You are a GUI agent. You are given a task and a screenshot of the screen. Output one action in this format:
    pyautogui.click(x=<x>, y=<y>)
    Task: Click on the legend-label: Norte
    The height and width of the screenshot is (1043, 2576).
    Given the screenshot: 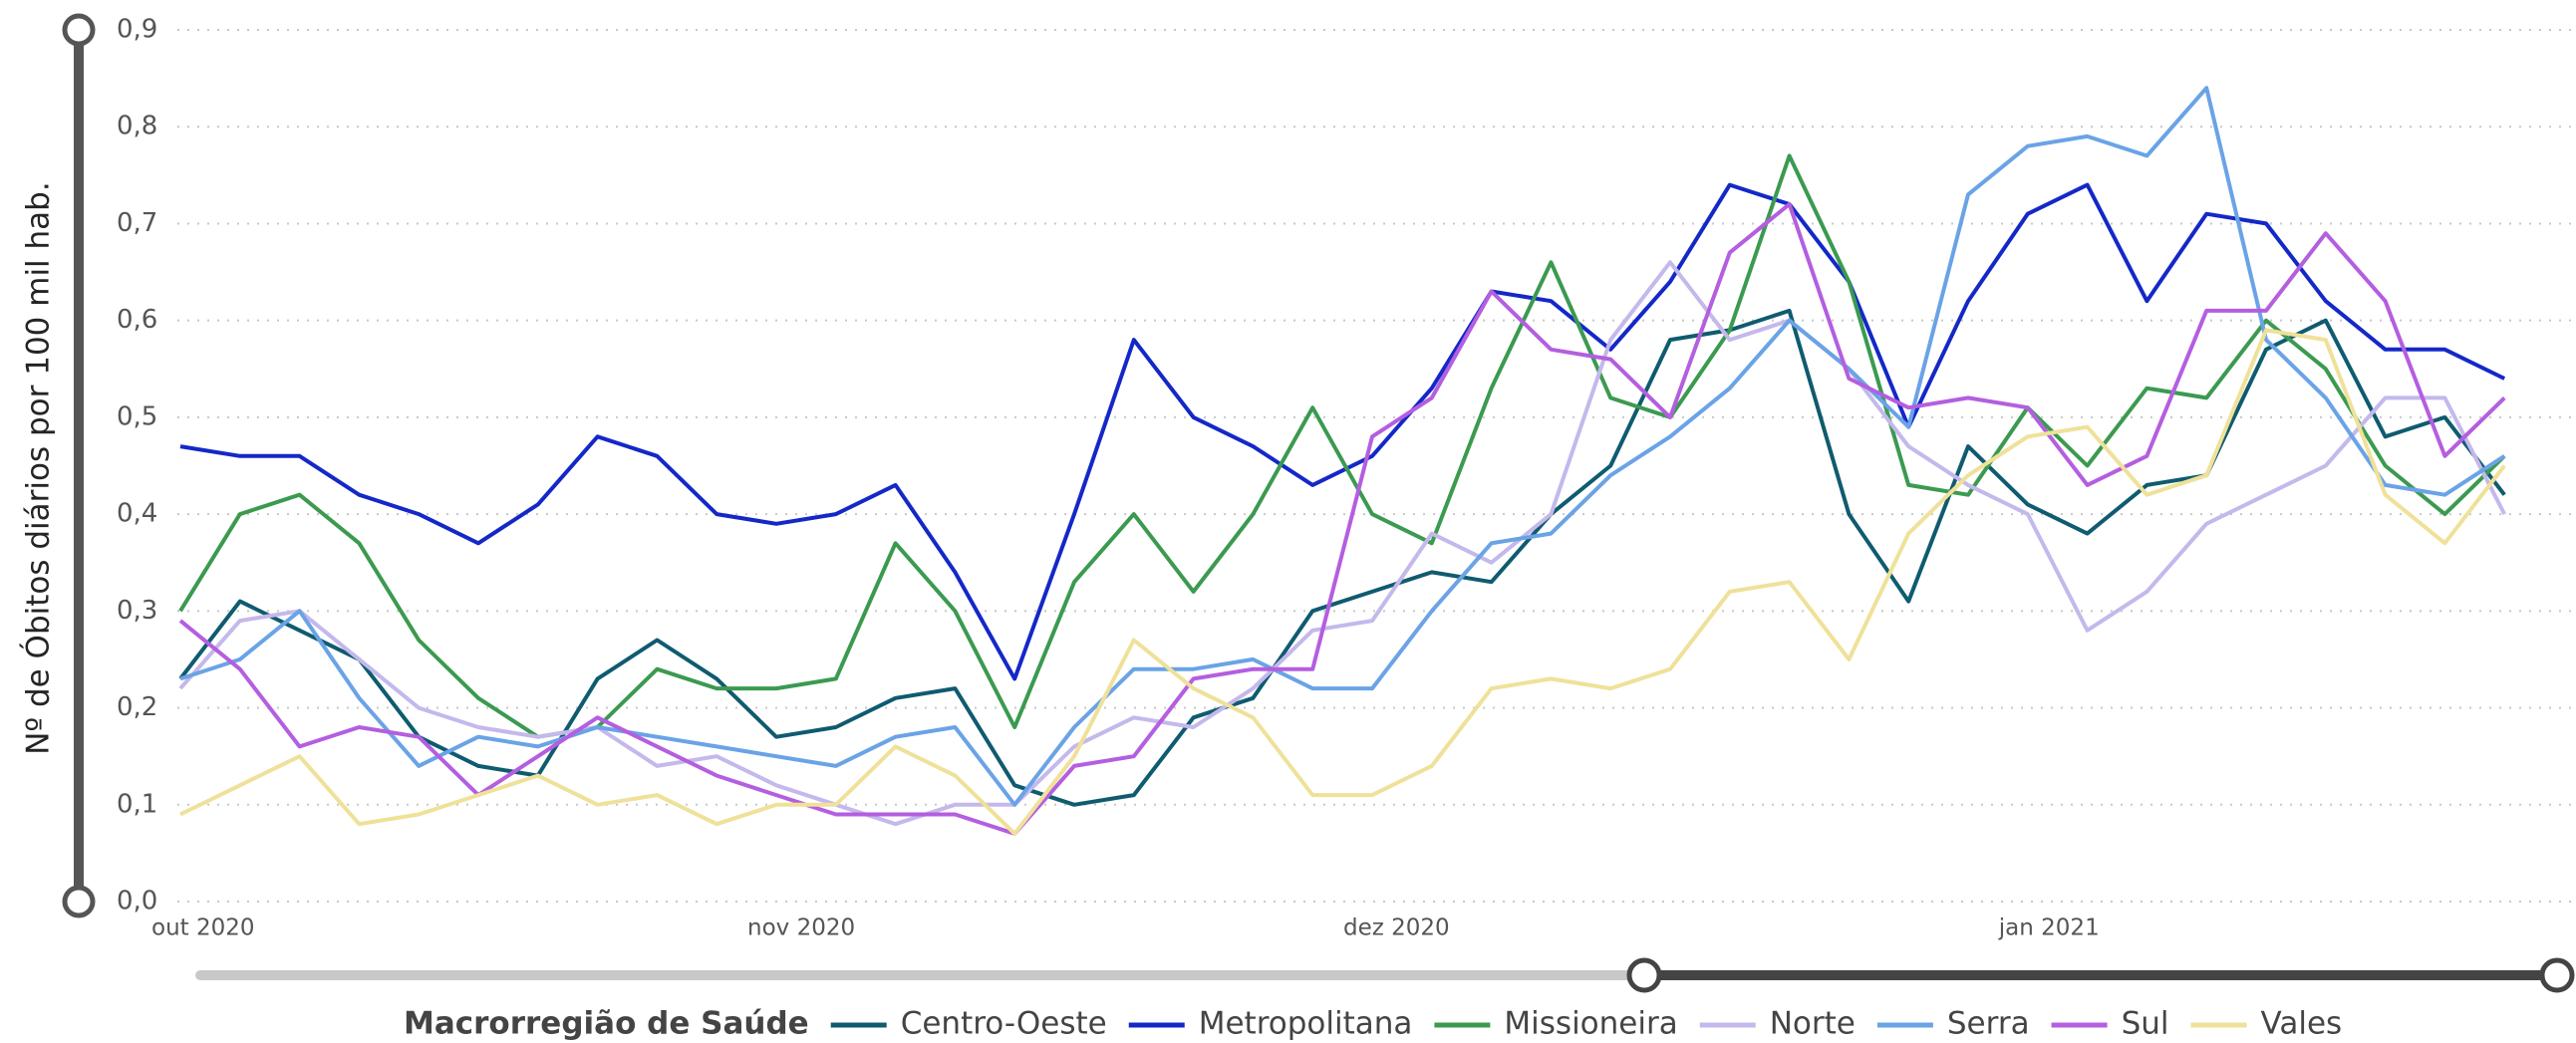 What is the action you would take?
    pyautogui.click(x=1813, y=1024)
    